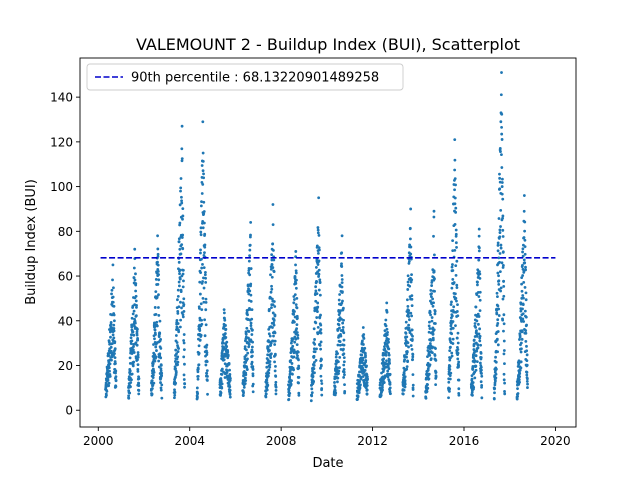 The height and width of the screenshot is (480, 640). Describe the element at coordinates (61, 142) in the screenshot. I see `y-tick-label: 120` at that location.